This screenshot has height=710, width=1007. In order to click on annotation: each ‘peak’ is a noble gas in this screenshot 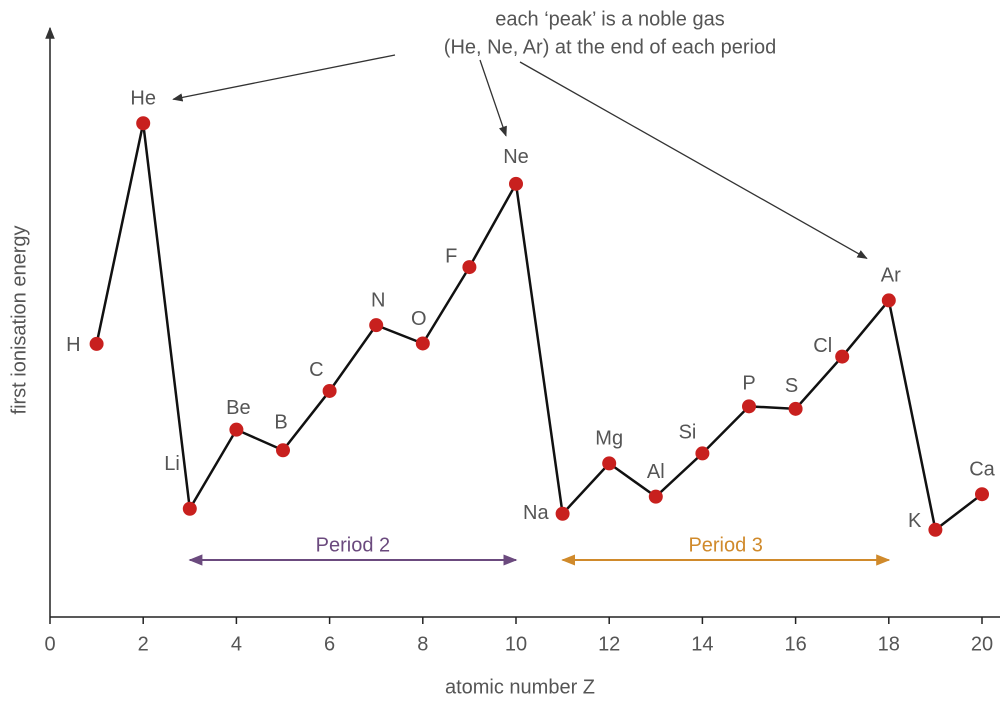, I will do `click(609, 19)`.